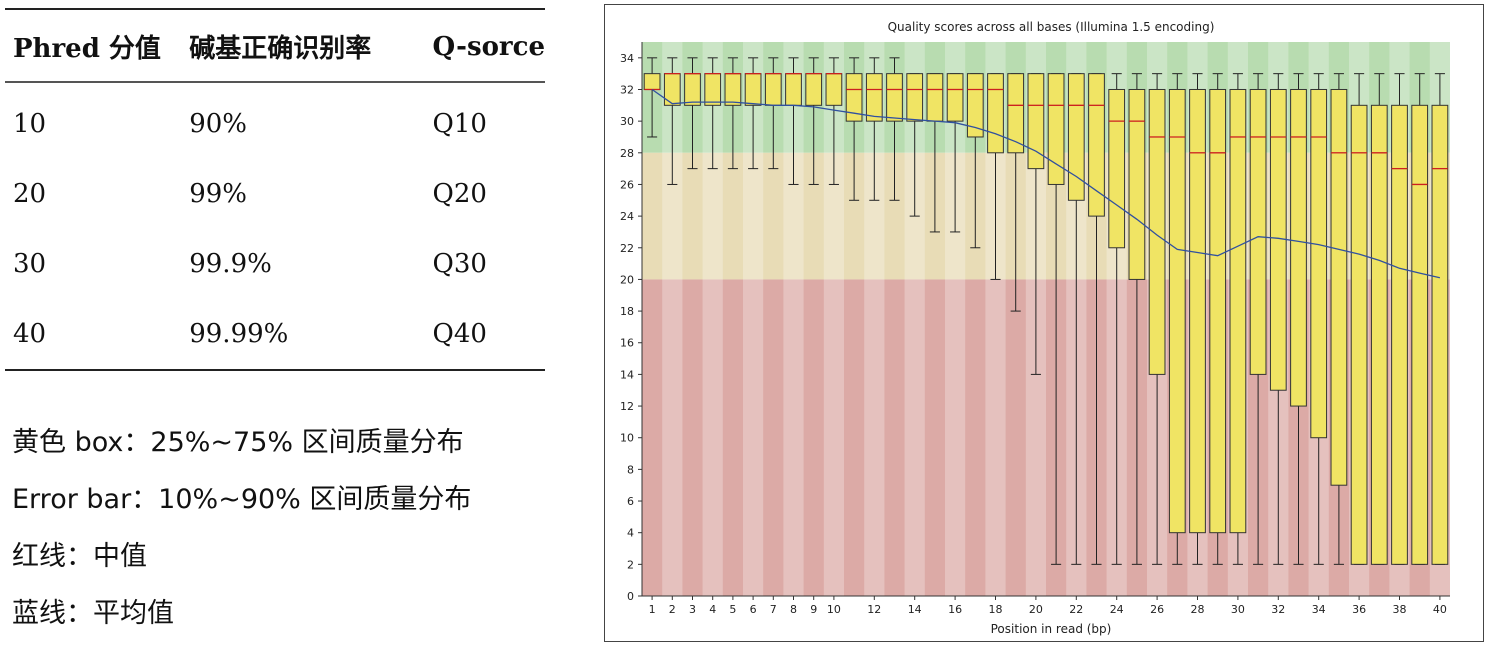  I want to click on y-tick-label: 26, so click(627, 184).